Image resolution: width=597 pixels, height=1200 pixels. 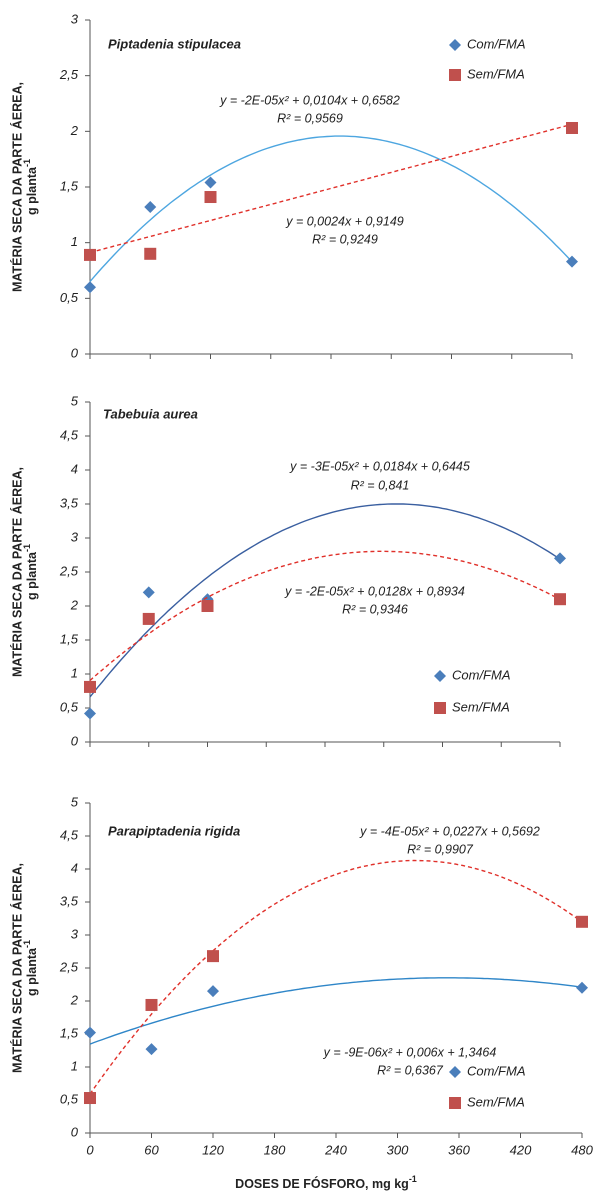 What do you see at coordinates (322, 1183) in the screenshot?
I see `x-axis-label-text: DOSES DE FÓSFORO, mg kg` at bounding box center [322, 1183].